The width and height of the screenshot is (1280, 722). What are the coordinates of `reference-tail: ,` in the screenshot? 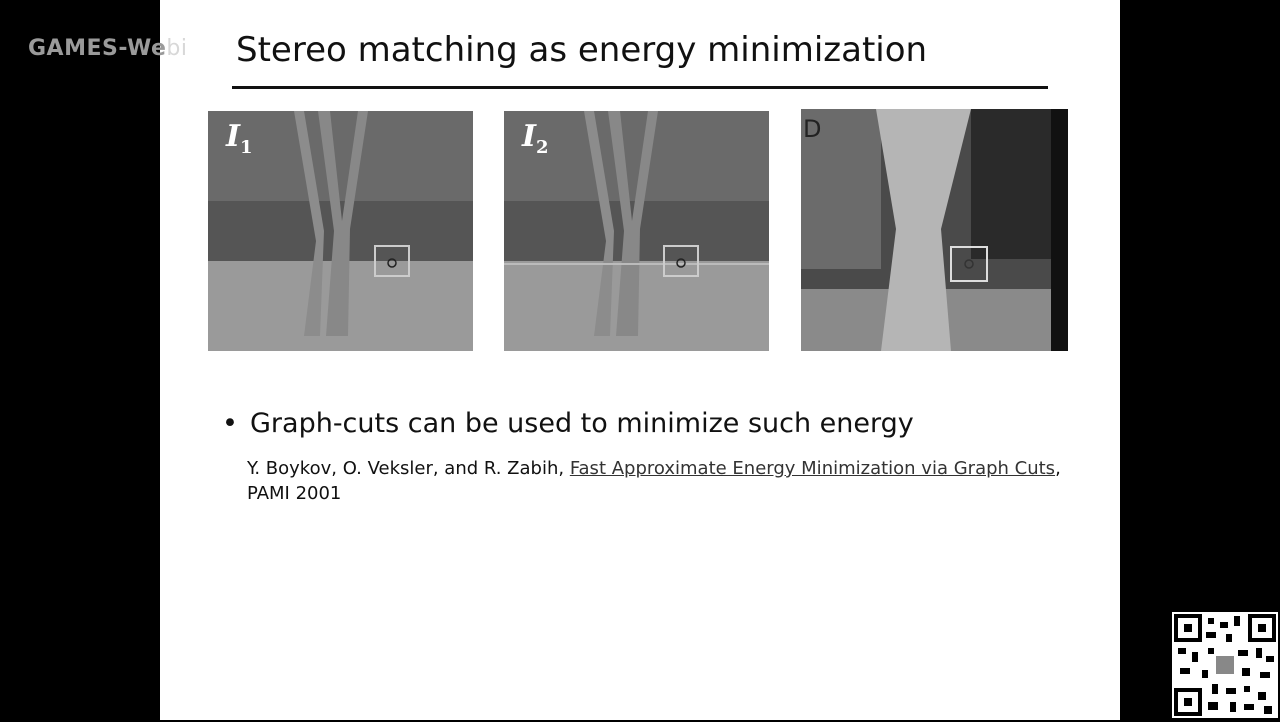 It's located at (1058, 468).